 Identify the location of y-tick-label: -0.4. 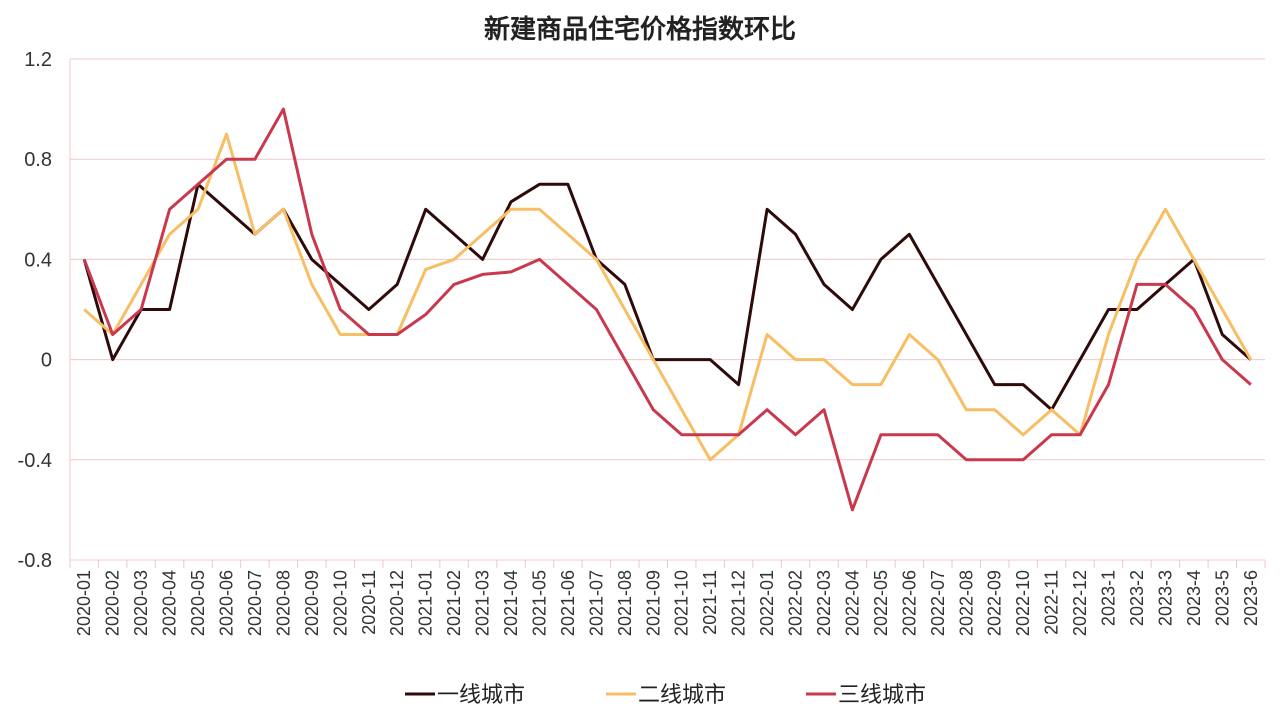
(35, 461).